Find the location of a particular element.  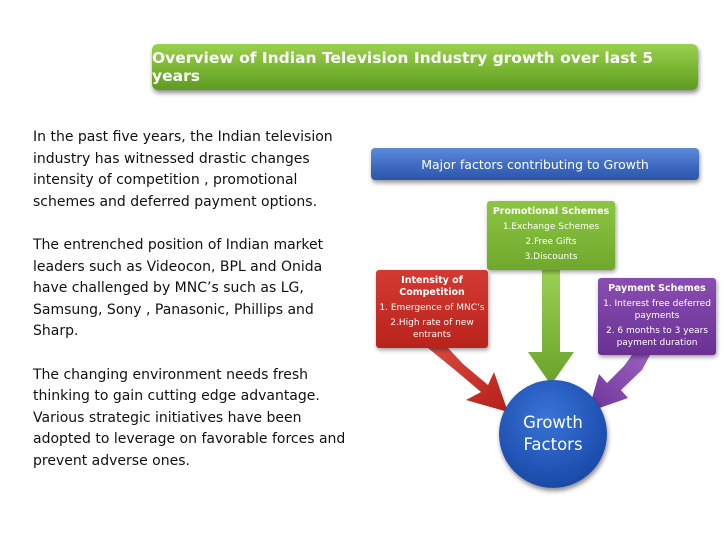

competition-item: 2.High rate of new entrants is located at coordinates (432, 329).